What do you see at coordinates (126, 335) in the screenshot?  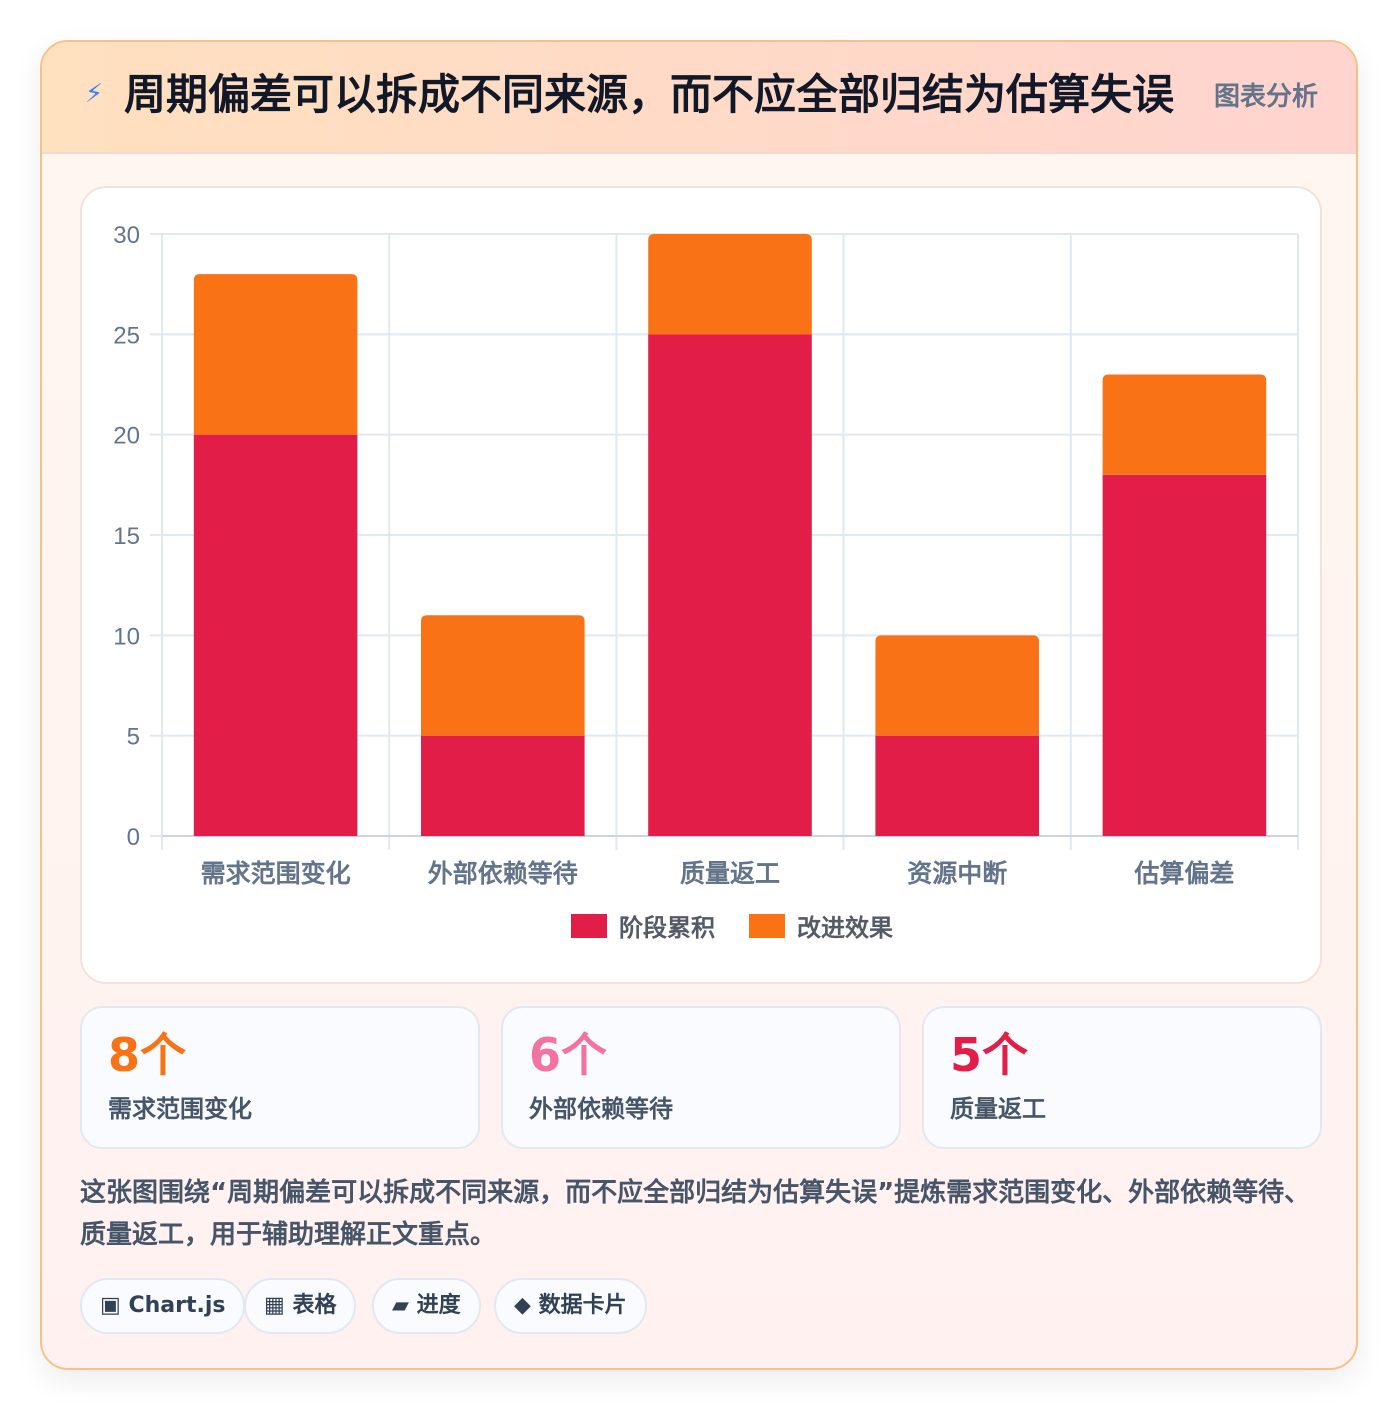 I see `y-tick-label: 25` at bounding box center [126, 335].